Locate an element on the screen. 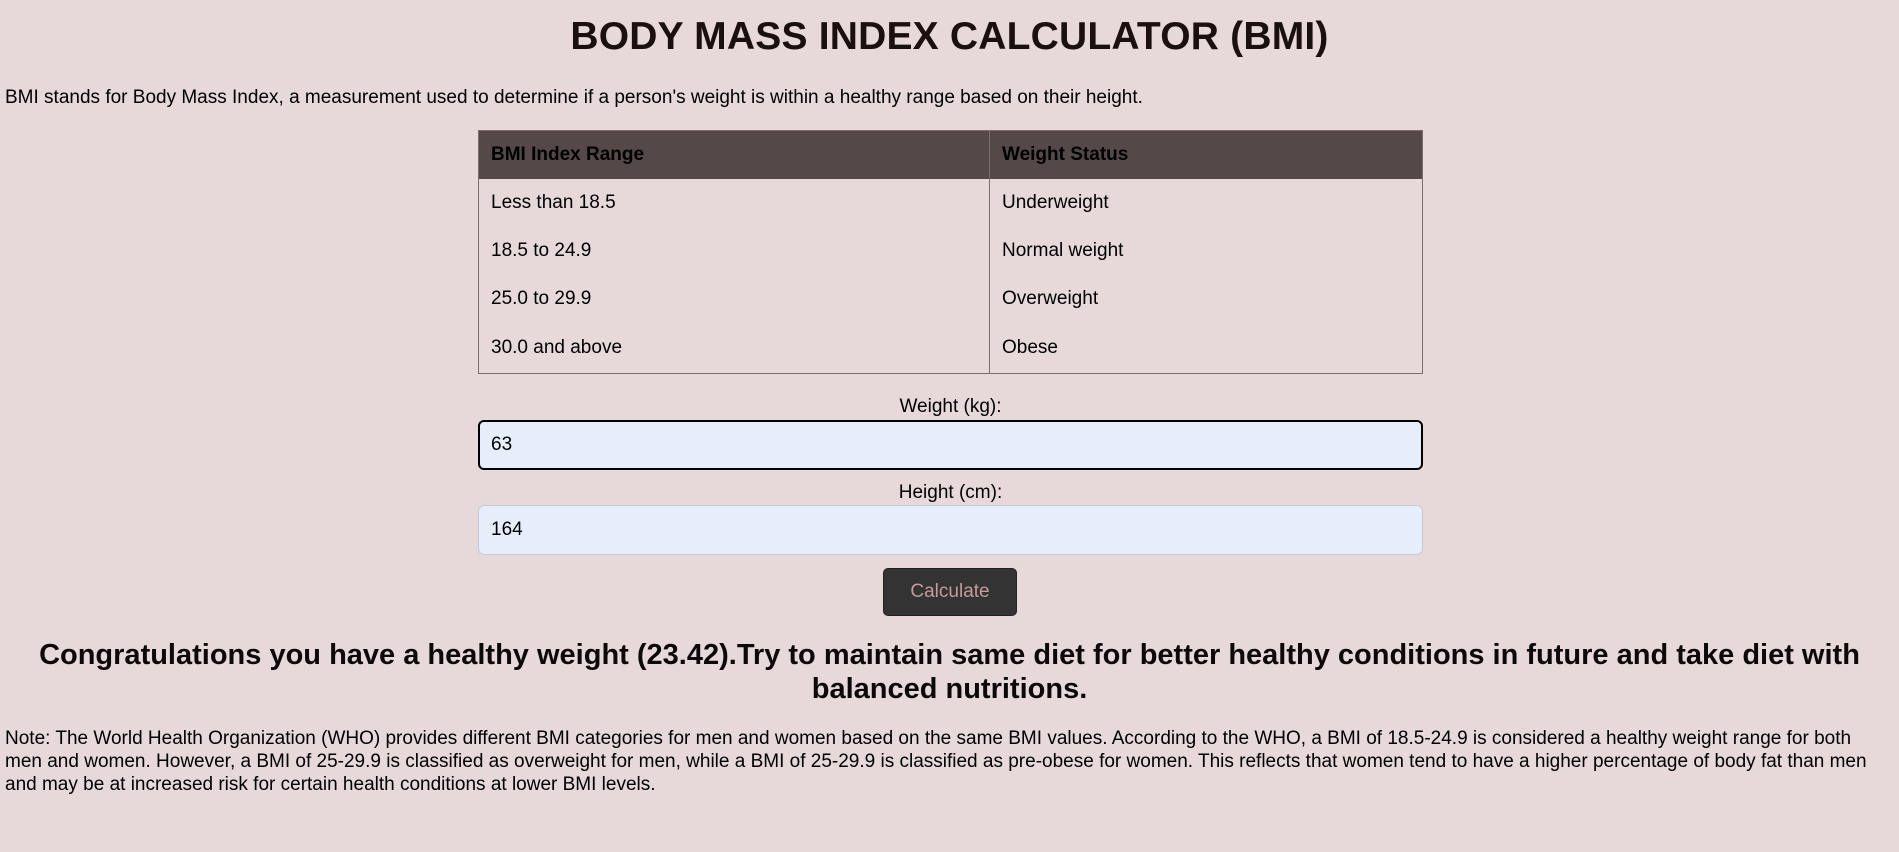 Image resolution: width=1899 pixels, height=852 pixels. range-cell: Less than 18.5 is located at coordinates (734, 203).